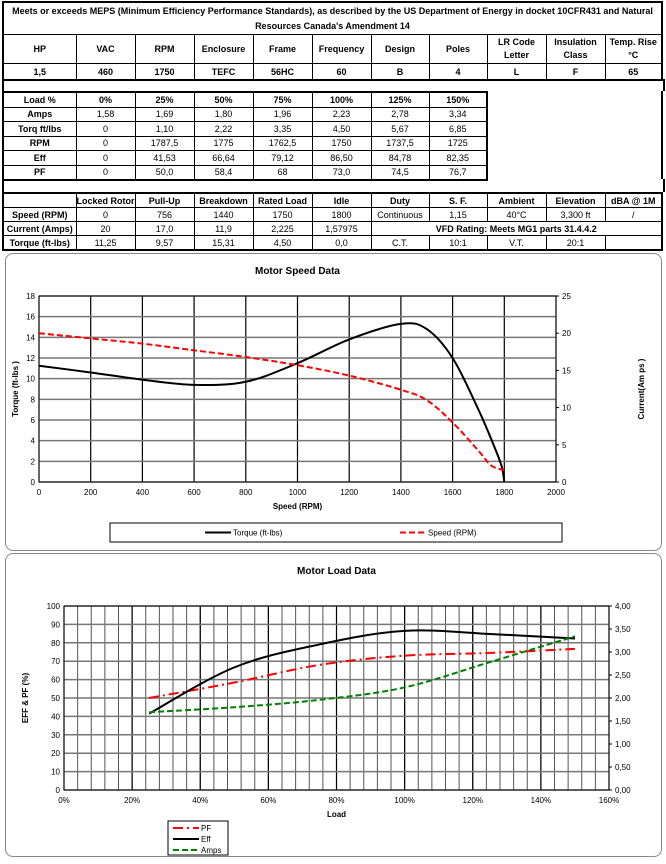 This screenshot has width=666, height=864. Describe the element at coordinates (223, 129) in the screenshot. I see `table-cell: 2,22` at that location.